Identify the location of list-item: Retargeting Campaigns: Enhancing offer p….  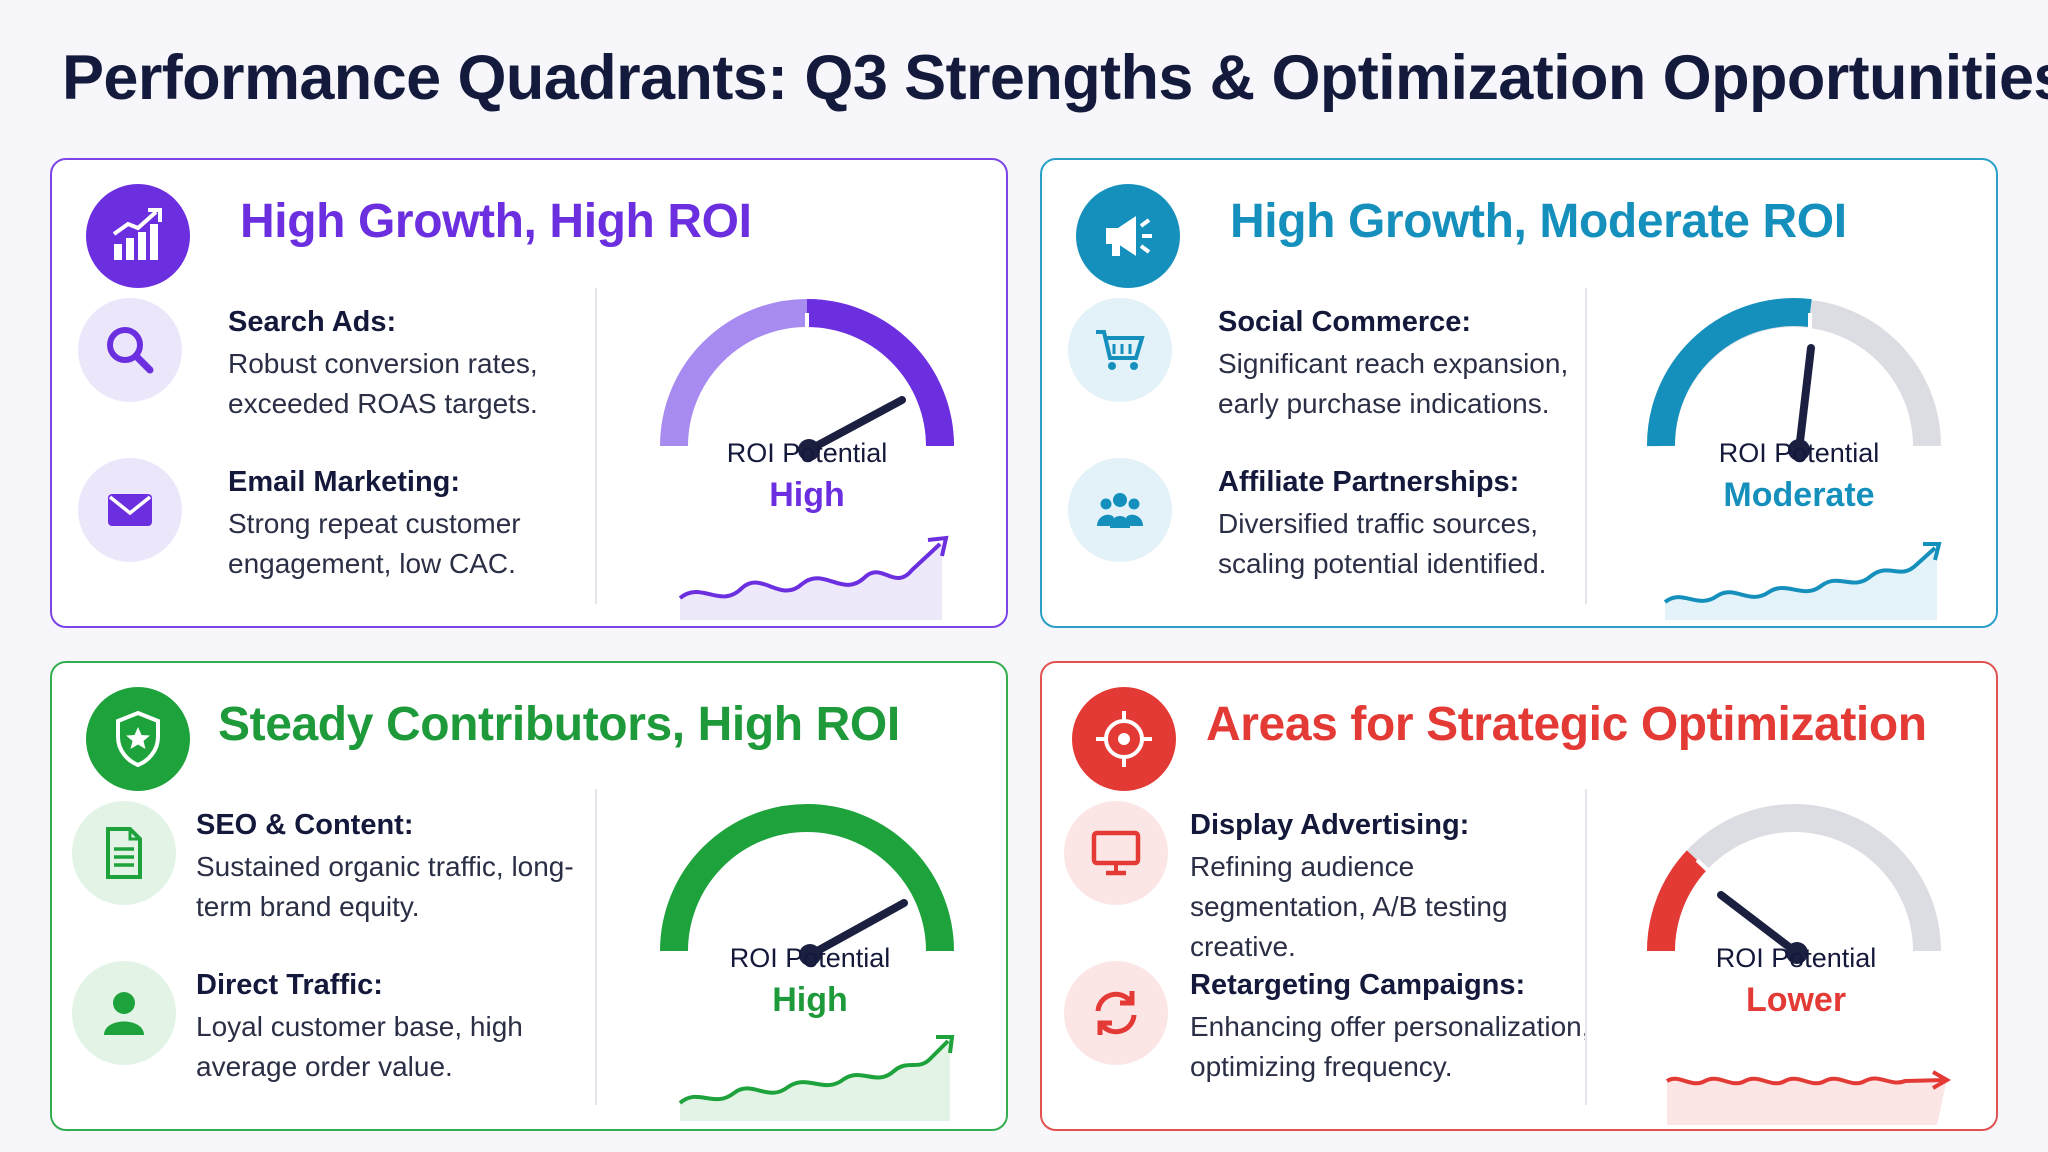
(1327, 1021).